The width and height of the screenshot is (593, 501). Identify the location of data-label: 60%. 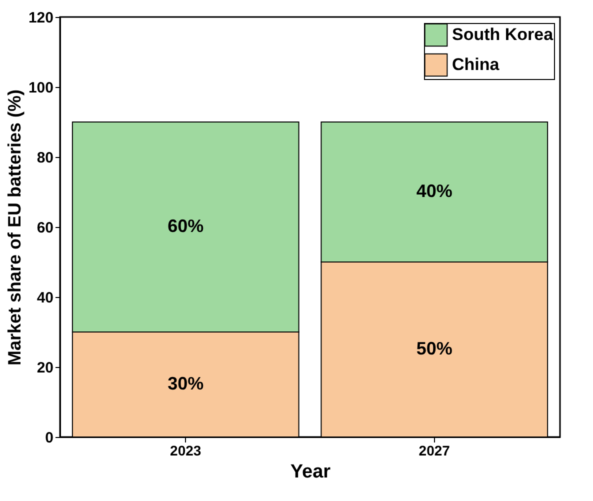
(186, 226).